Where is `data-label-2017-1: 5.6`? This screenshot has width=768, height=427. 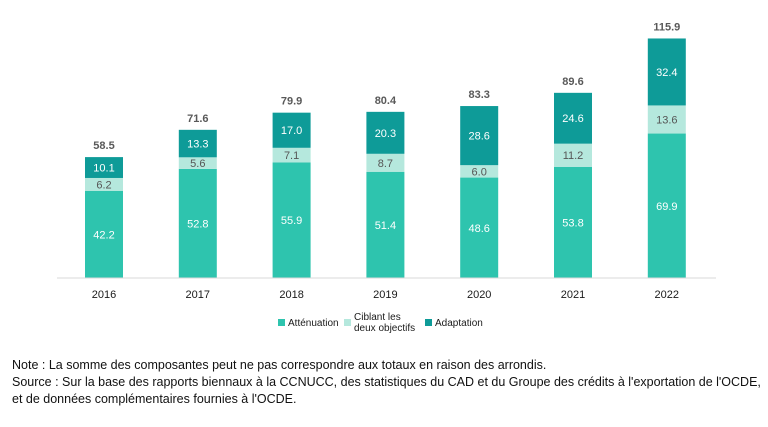
data-label-2017-1: 5.6 is located at coordinates (197, 164).